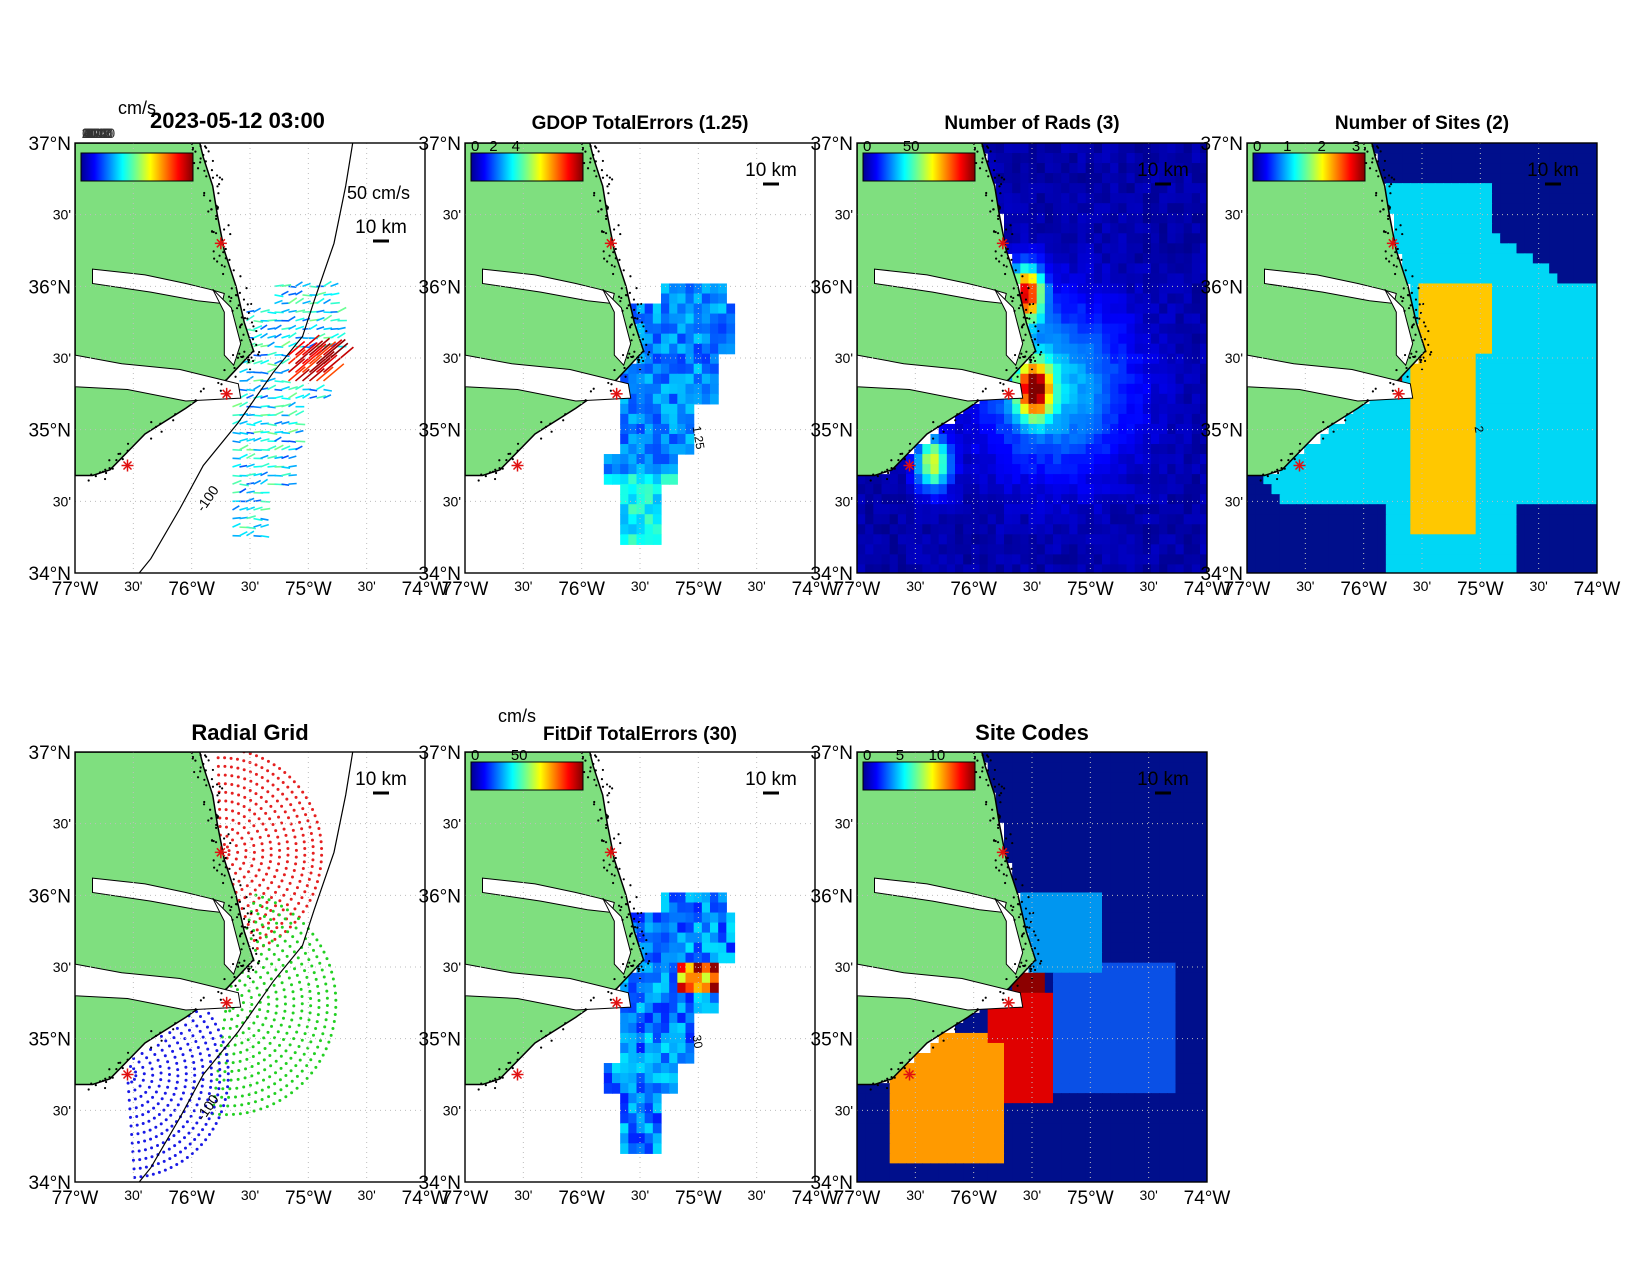 This screenshot has width=1650, height=1275. What do you see at coordinates (714, 918) in the screenshot?
I see `fitdif-cell` at bounding box center [714, 918].